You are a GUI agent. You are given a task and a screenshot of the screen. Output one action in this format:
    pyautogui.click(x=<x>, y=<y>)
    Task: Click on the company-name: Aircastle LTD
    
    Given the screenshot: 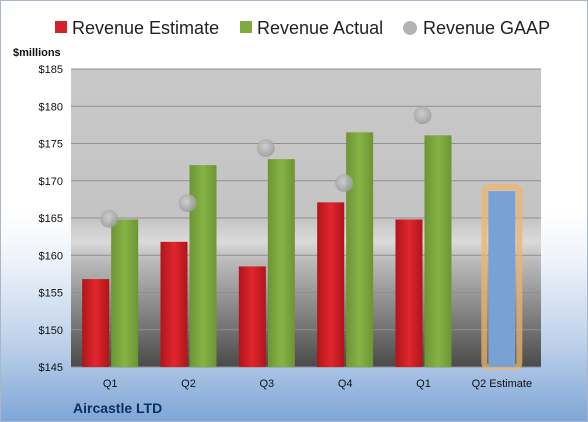 What is the action you would take?
    pyautogui.click(x=117, y=408)
    